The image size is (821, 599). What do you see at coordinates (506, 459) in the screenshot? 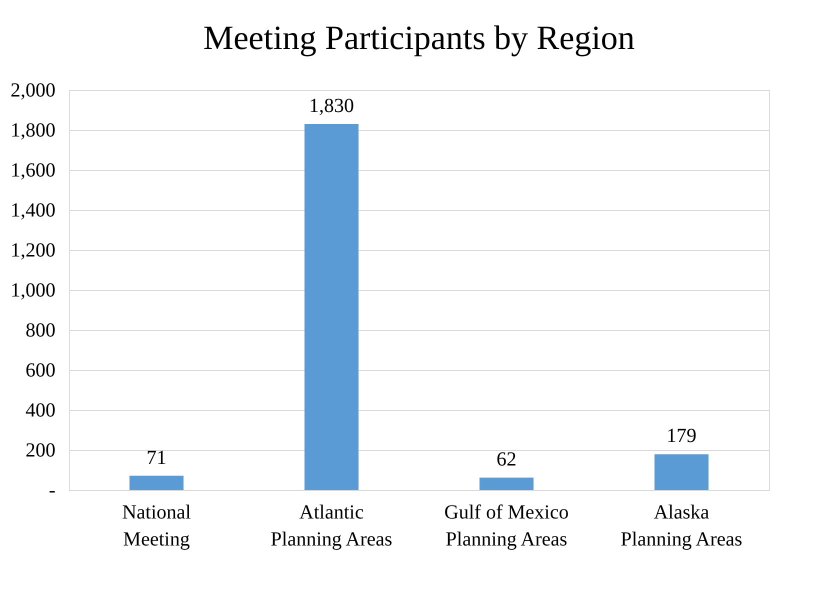
I see `data-label: 62` at bounding box center [506, 459].